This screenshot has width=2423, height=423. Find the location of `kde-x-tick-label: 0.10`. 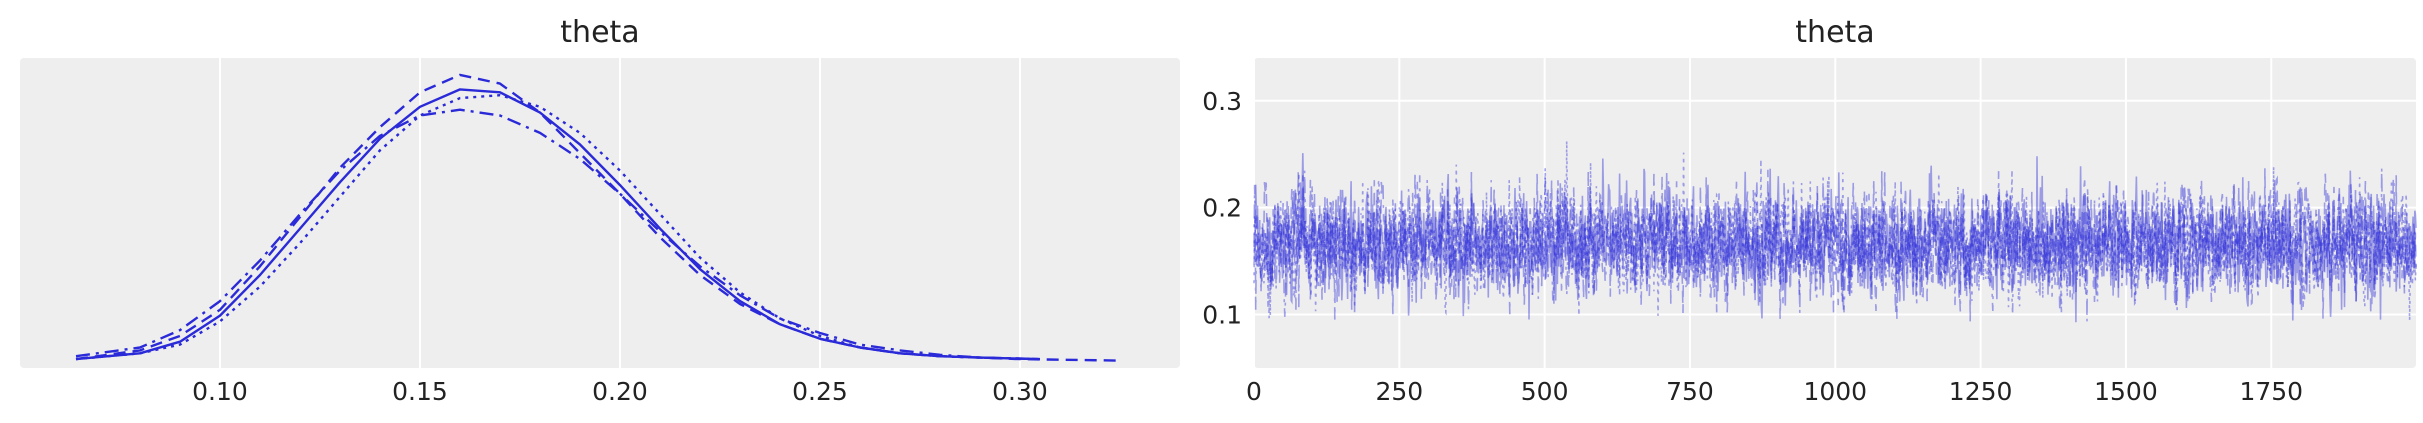

kde-x-tick-label: 0.10 is located at coordinates (220, 391).